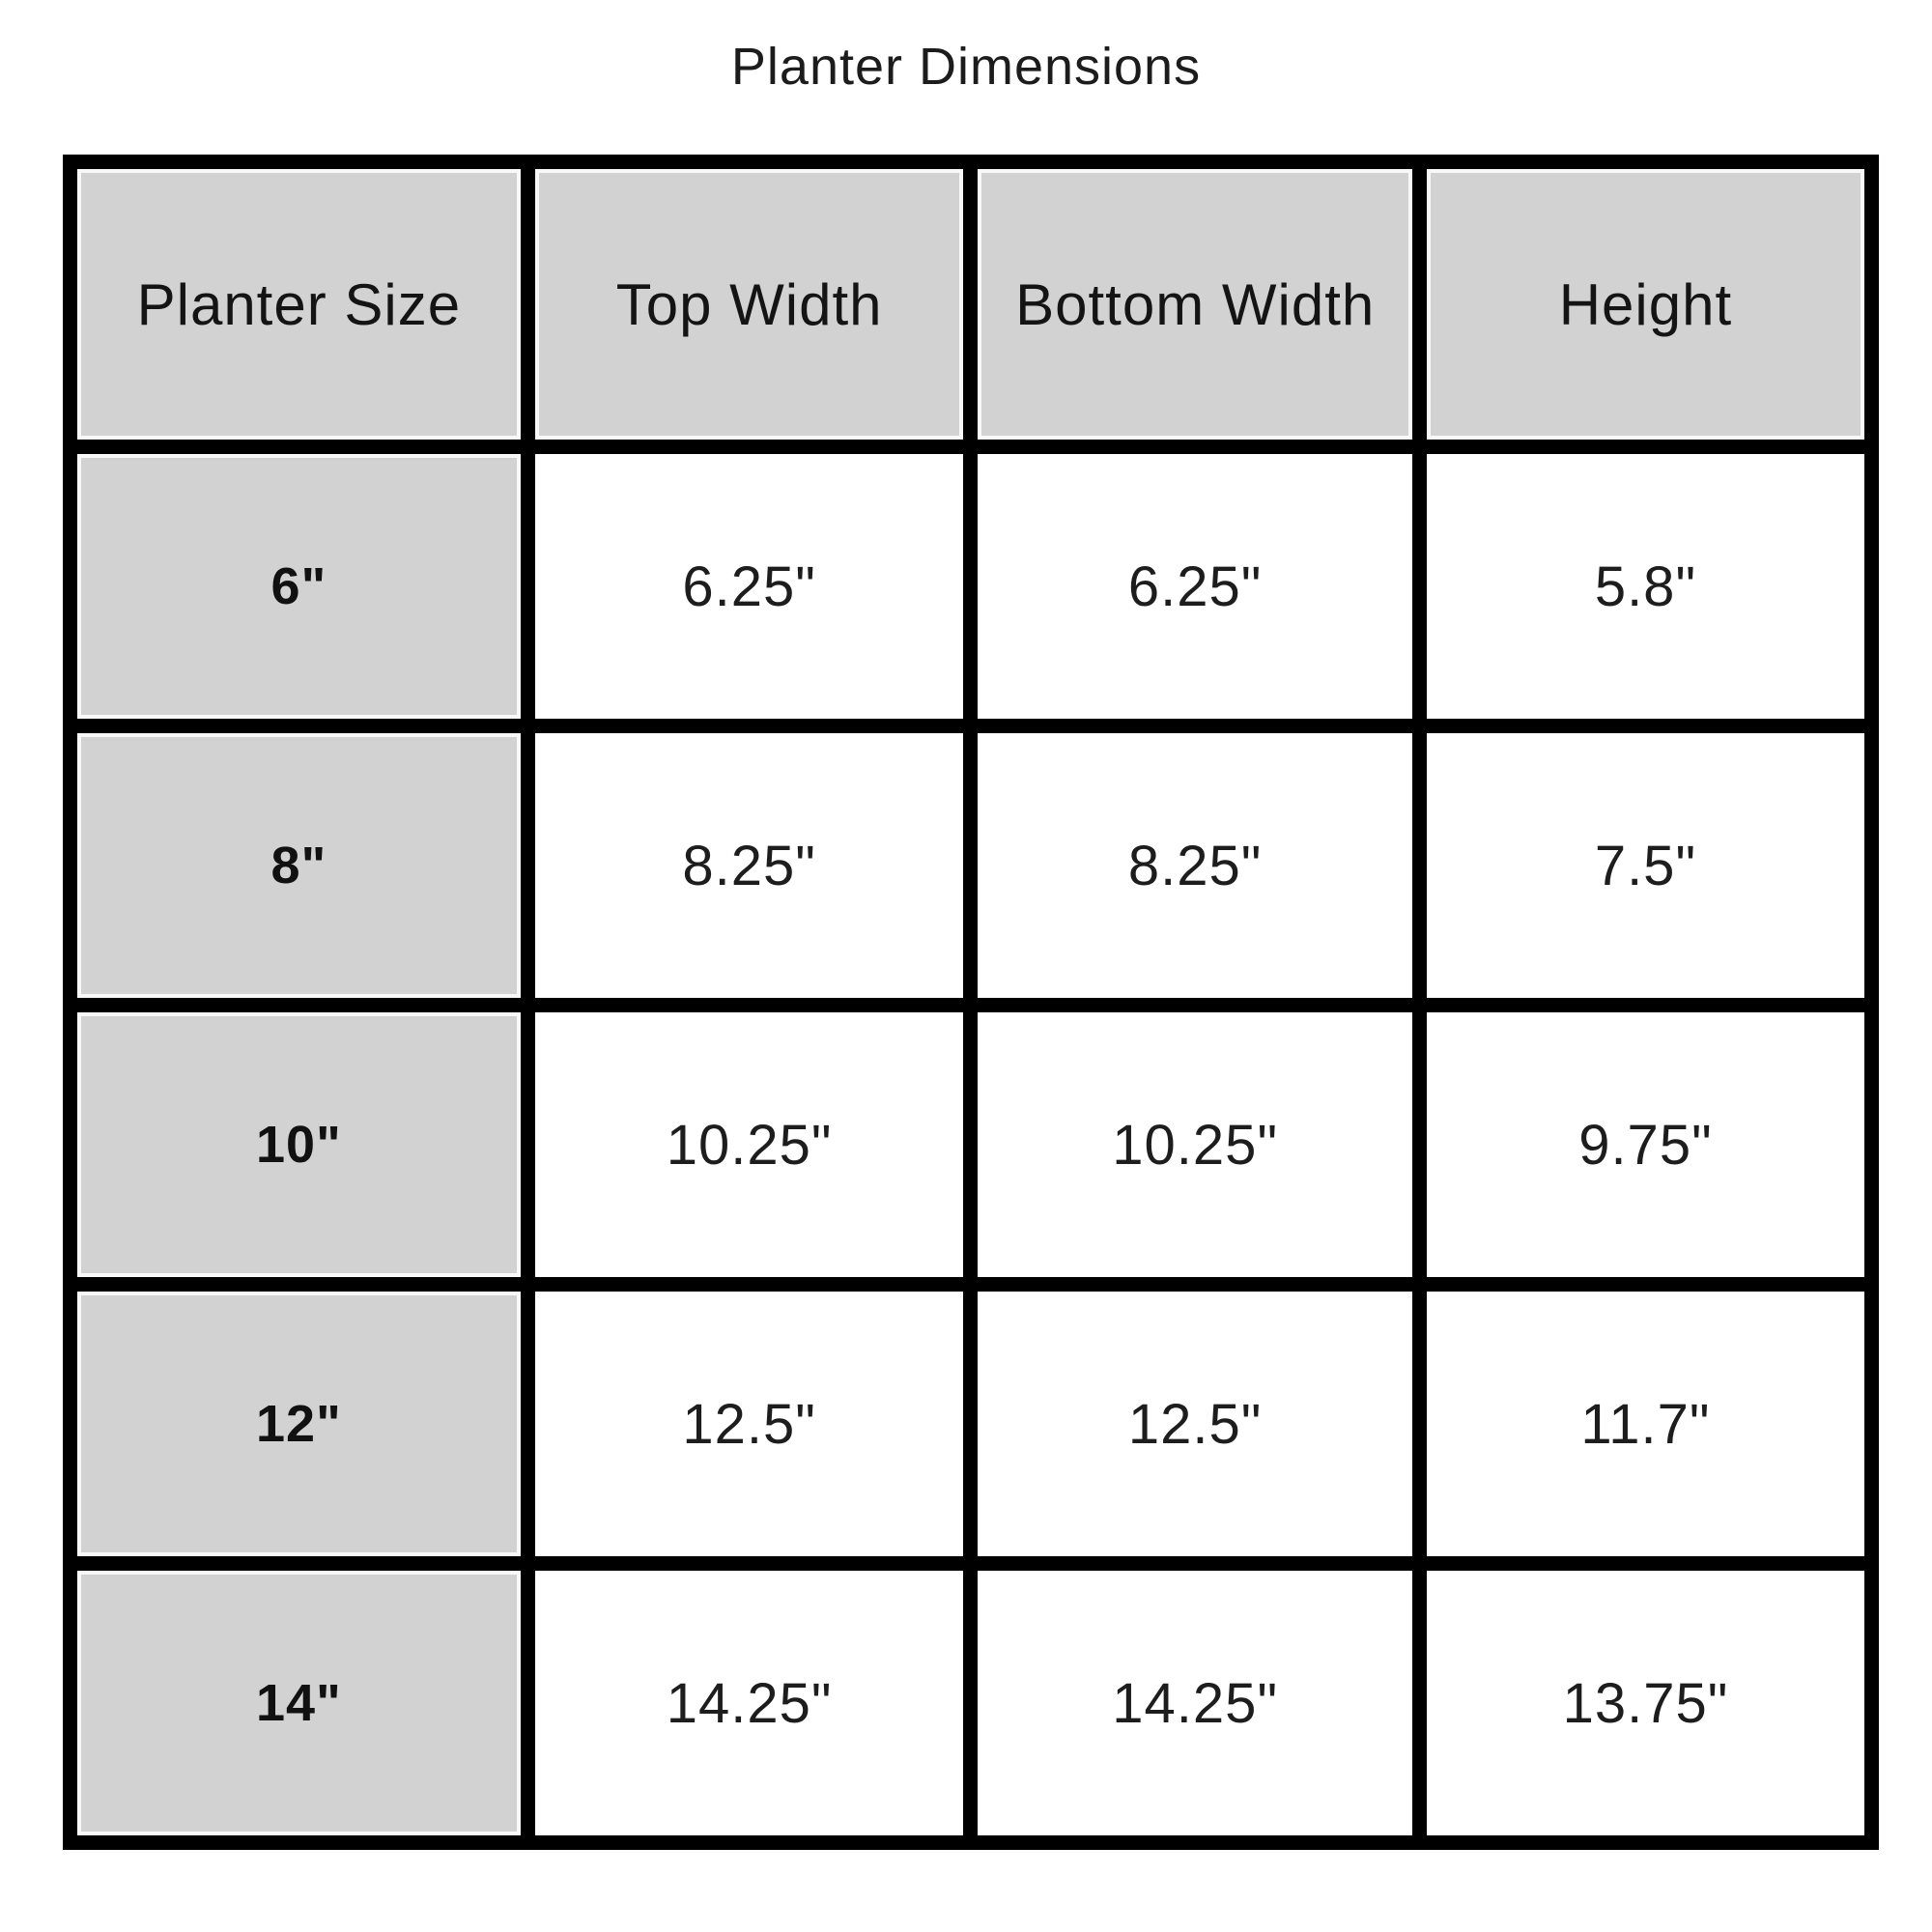  Describe the element at coordinates (966, 67) in the screenshot. I see `page-title: Planter Dimensions` at that location.